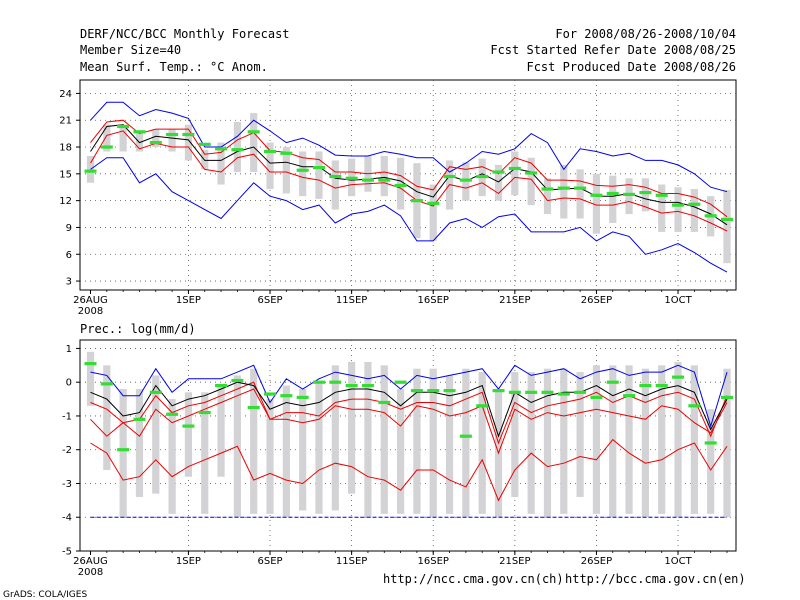  Describe the element at coordinates (596, 300) in the screenshot. I see `x-tick-label: 26SEP` at that location.